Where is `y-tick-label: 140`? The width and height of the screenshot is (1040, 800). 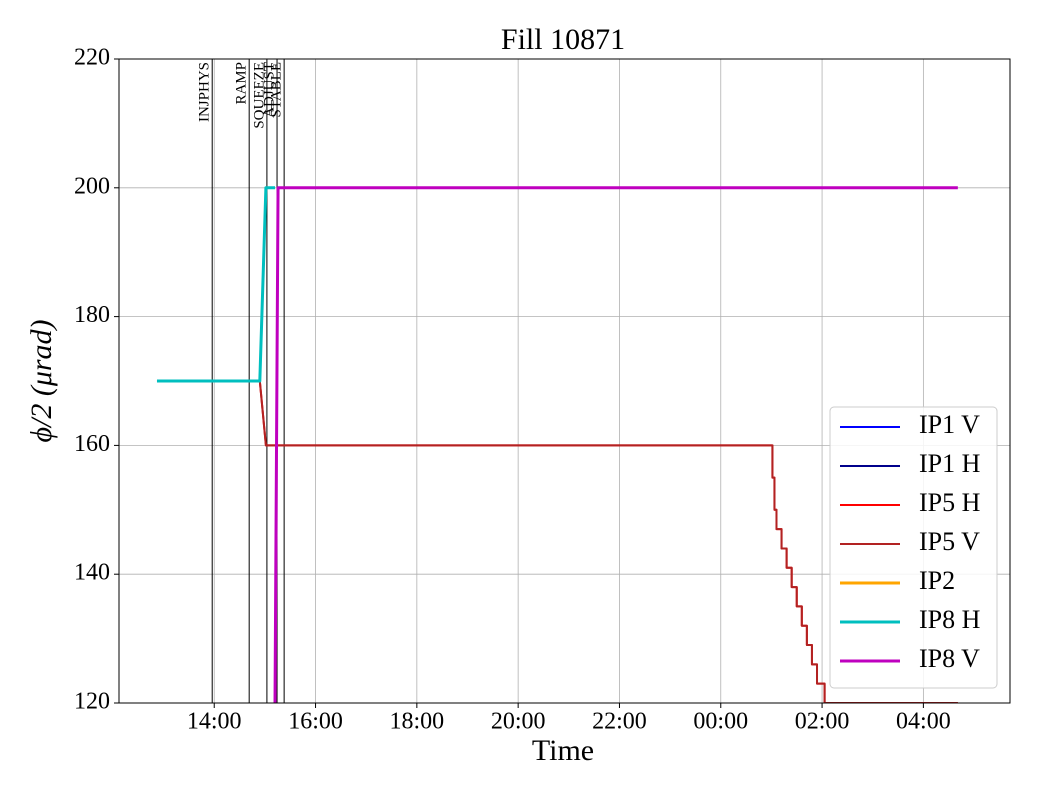 y-tick-label: 140 is located at coordinates (92, 573).